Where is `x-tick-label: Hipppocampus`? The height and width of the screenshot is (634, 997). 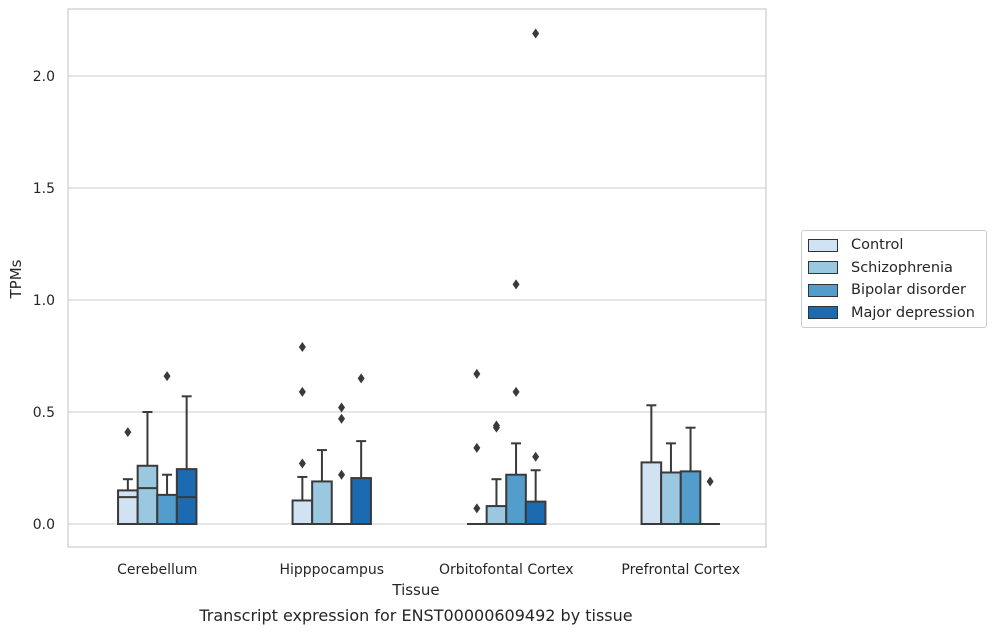 x-tick-label: Hipppocampus is located at coordinates (331, 570).